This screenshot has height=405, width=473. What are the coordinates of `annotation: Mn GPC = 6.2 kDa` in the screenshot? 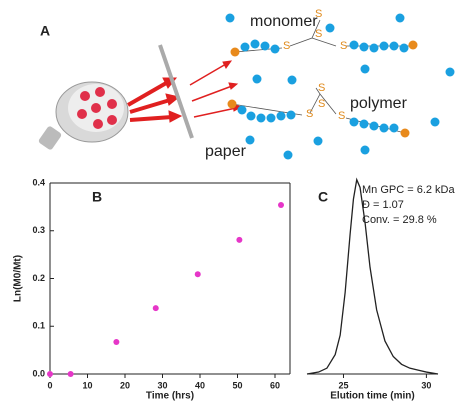 It's located at (409, 190).